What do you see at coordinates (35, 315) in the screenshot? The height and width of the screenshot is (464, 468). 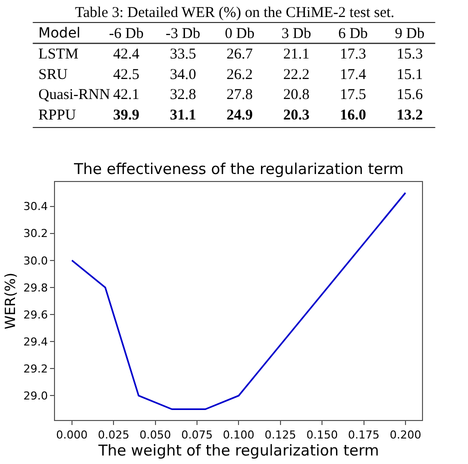 I see `y-tick-label: 29.6` at bounding box center [35, 315].